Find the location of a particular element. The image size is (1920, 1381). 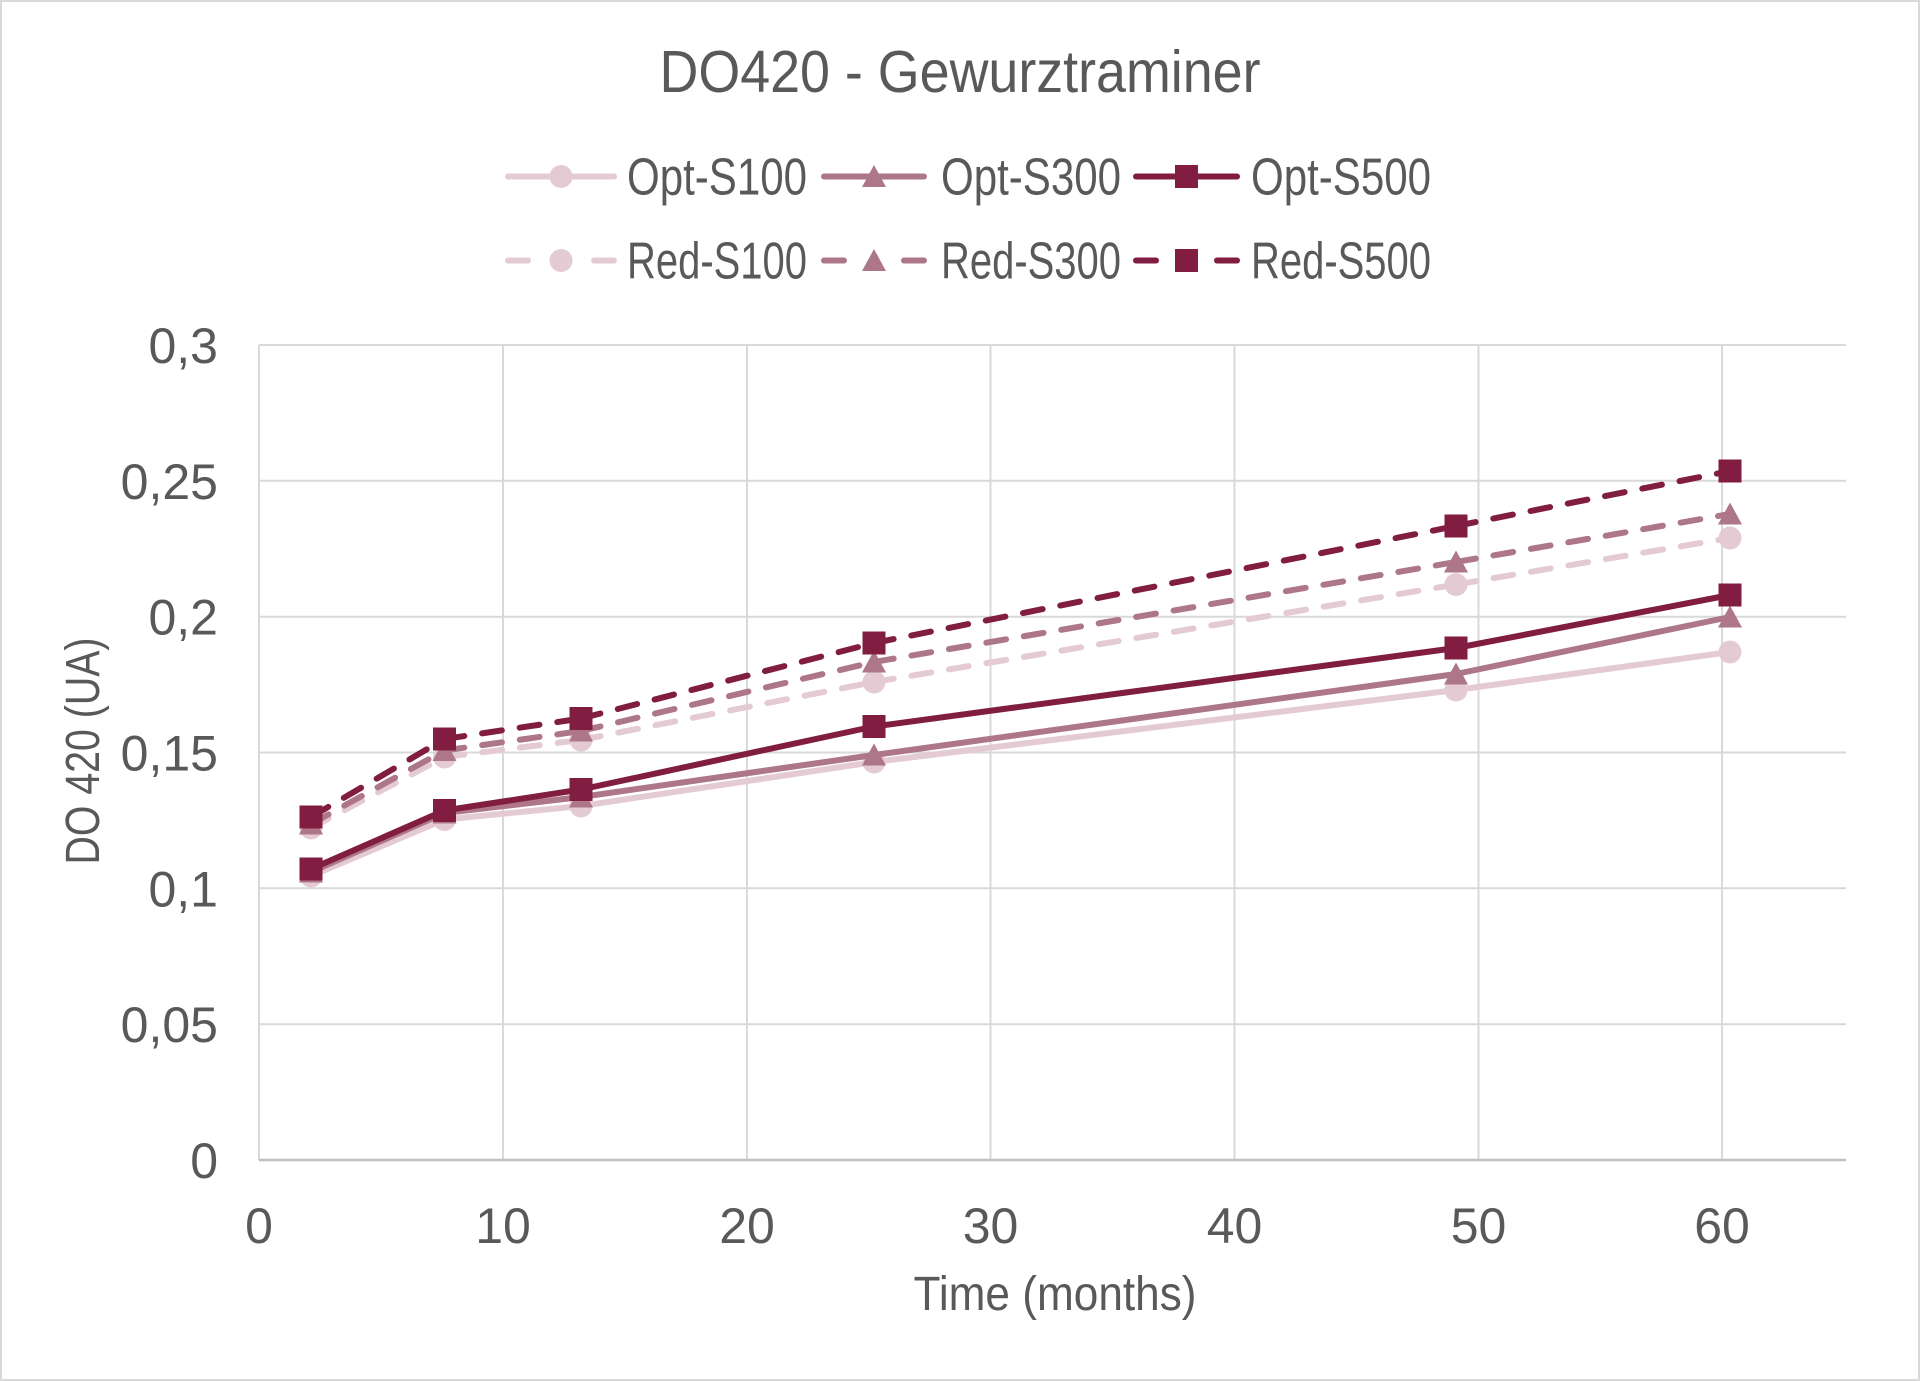

svg-text: Red-S100 is located at coordinates (717, 262).